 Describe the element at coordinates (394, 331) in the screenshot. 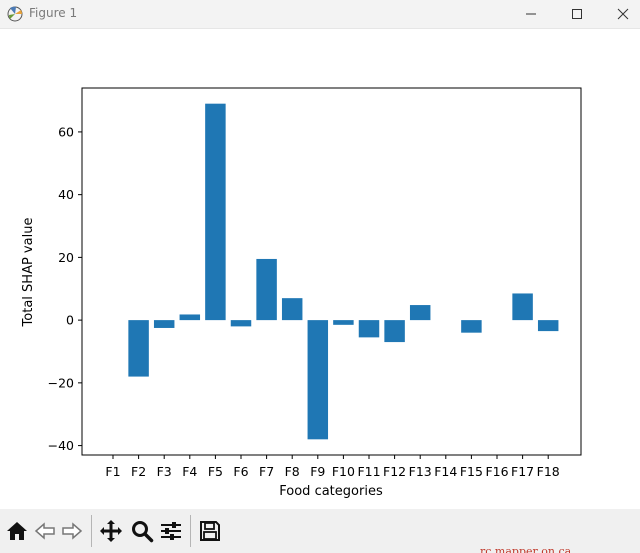

I see `bar-f12` at that location.